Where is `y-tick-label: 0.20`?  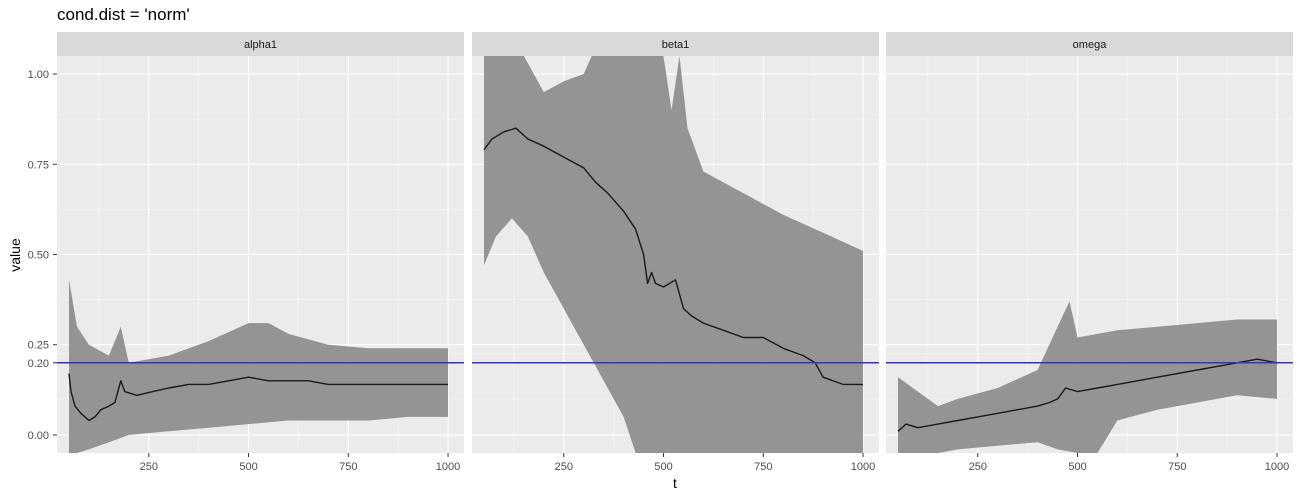
y-tick-label: 0.20 is located at coordinates (38, 364).